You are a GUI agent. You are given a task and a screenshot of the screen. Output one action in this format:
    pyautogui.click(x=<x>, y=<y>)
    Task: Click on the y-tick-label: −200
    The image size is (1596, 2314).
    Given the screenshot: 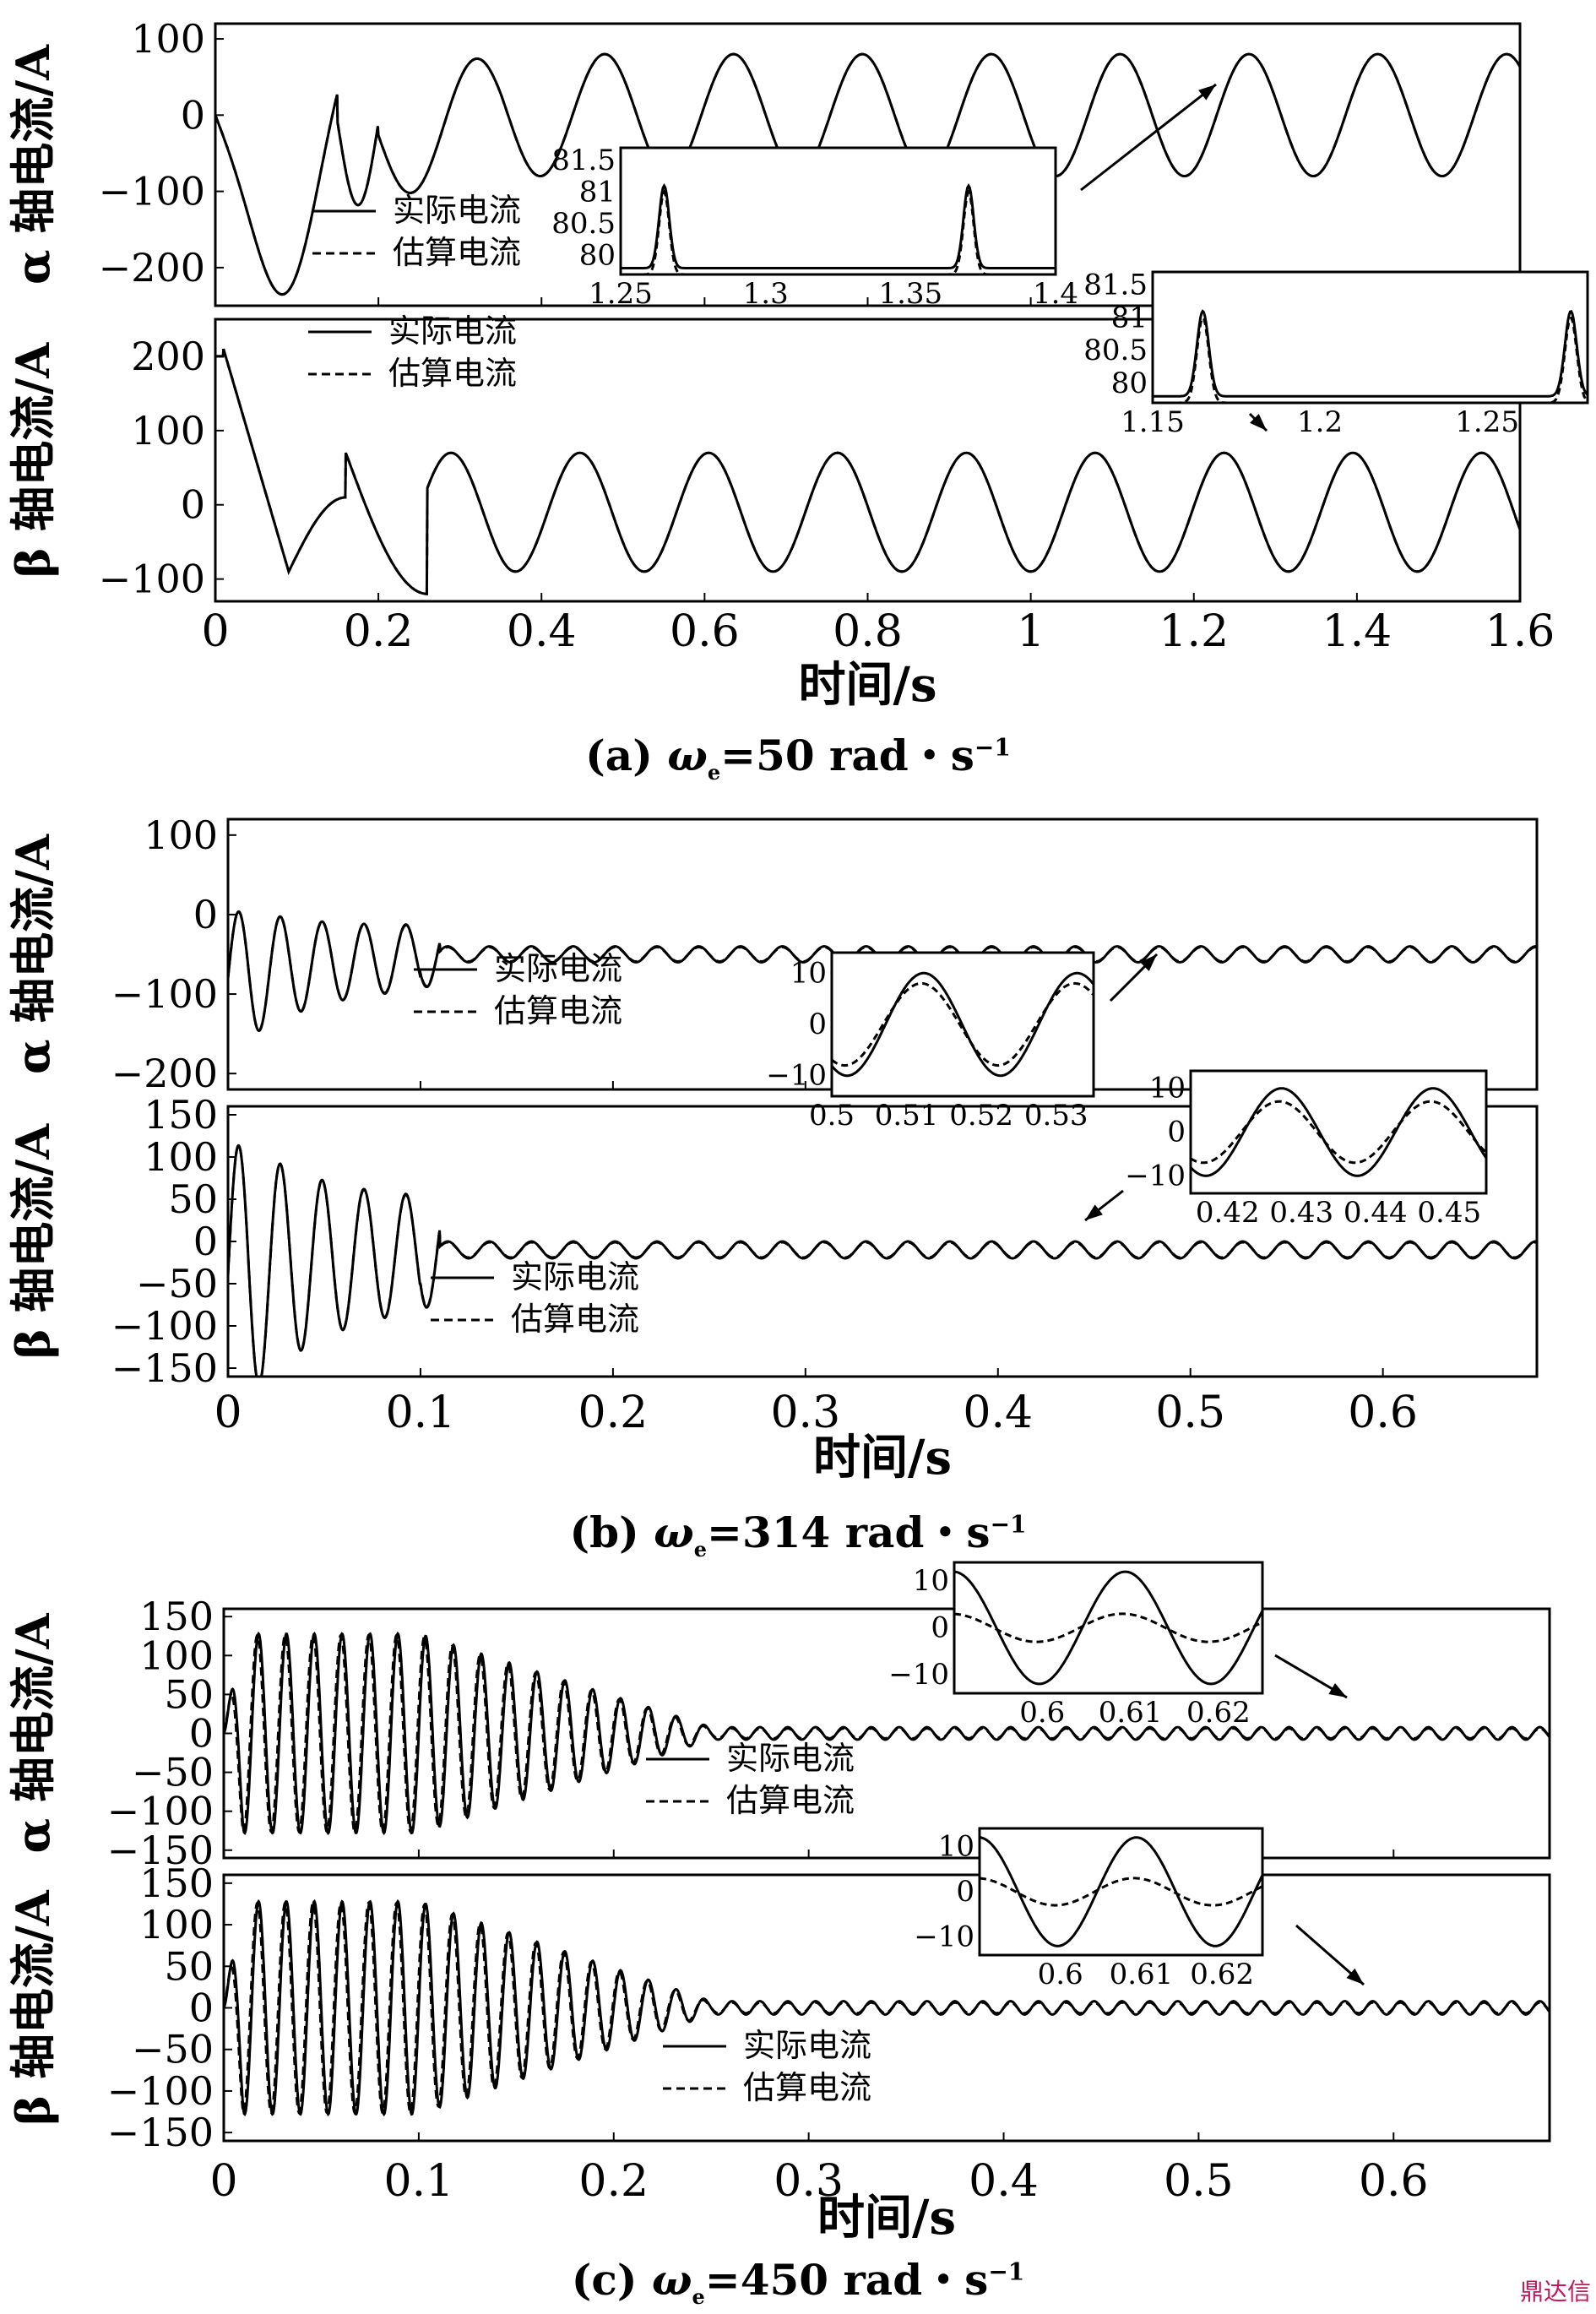 What is the action you would take?
    pyautogui.click(x=152, y=268)
    